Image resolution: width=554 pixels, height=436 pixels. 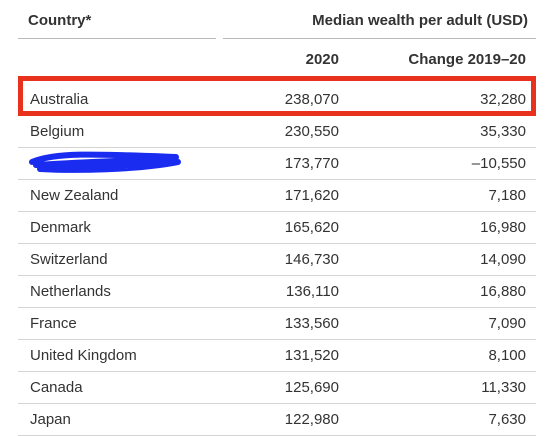 What do you see at coordinates (277, 77) in the screenshot?
I see `header-divider` at bounding box center [277, 77].